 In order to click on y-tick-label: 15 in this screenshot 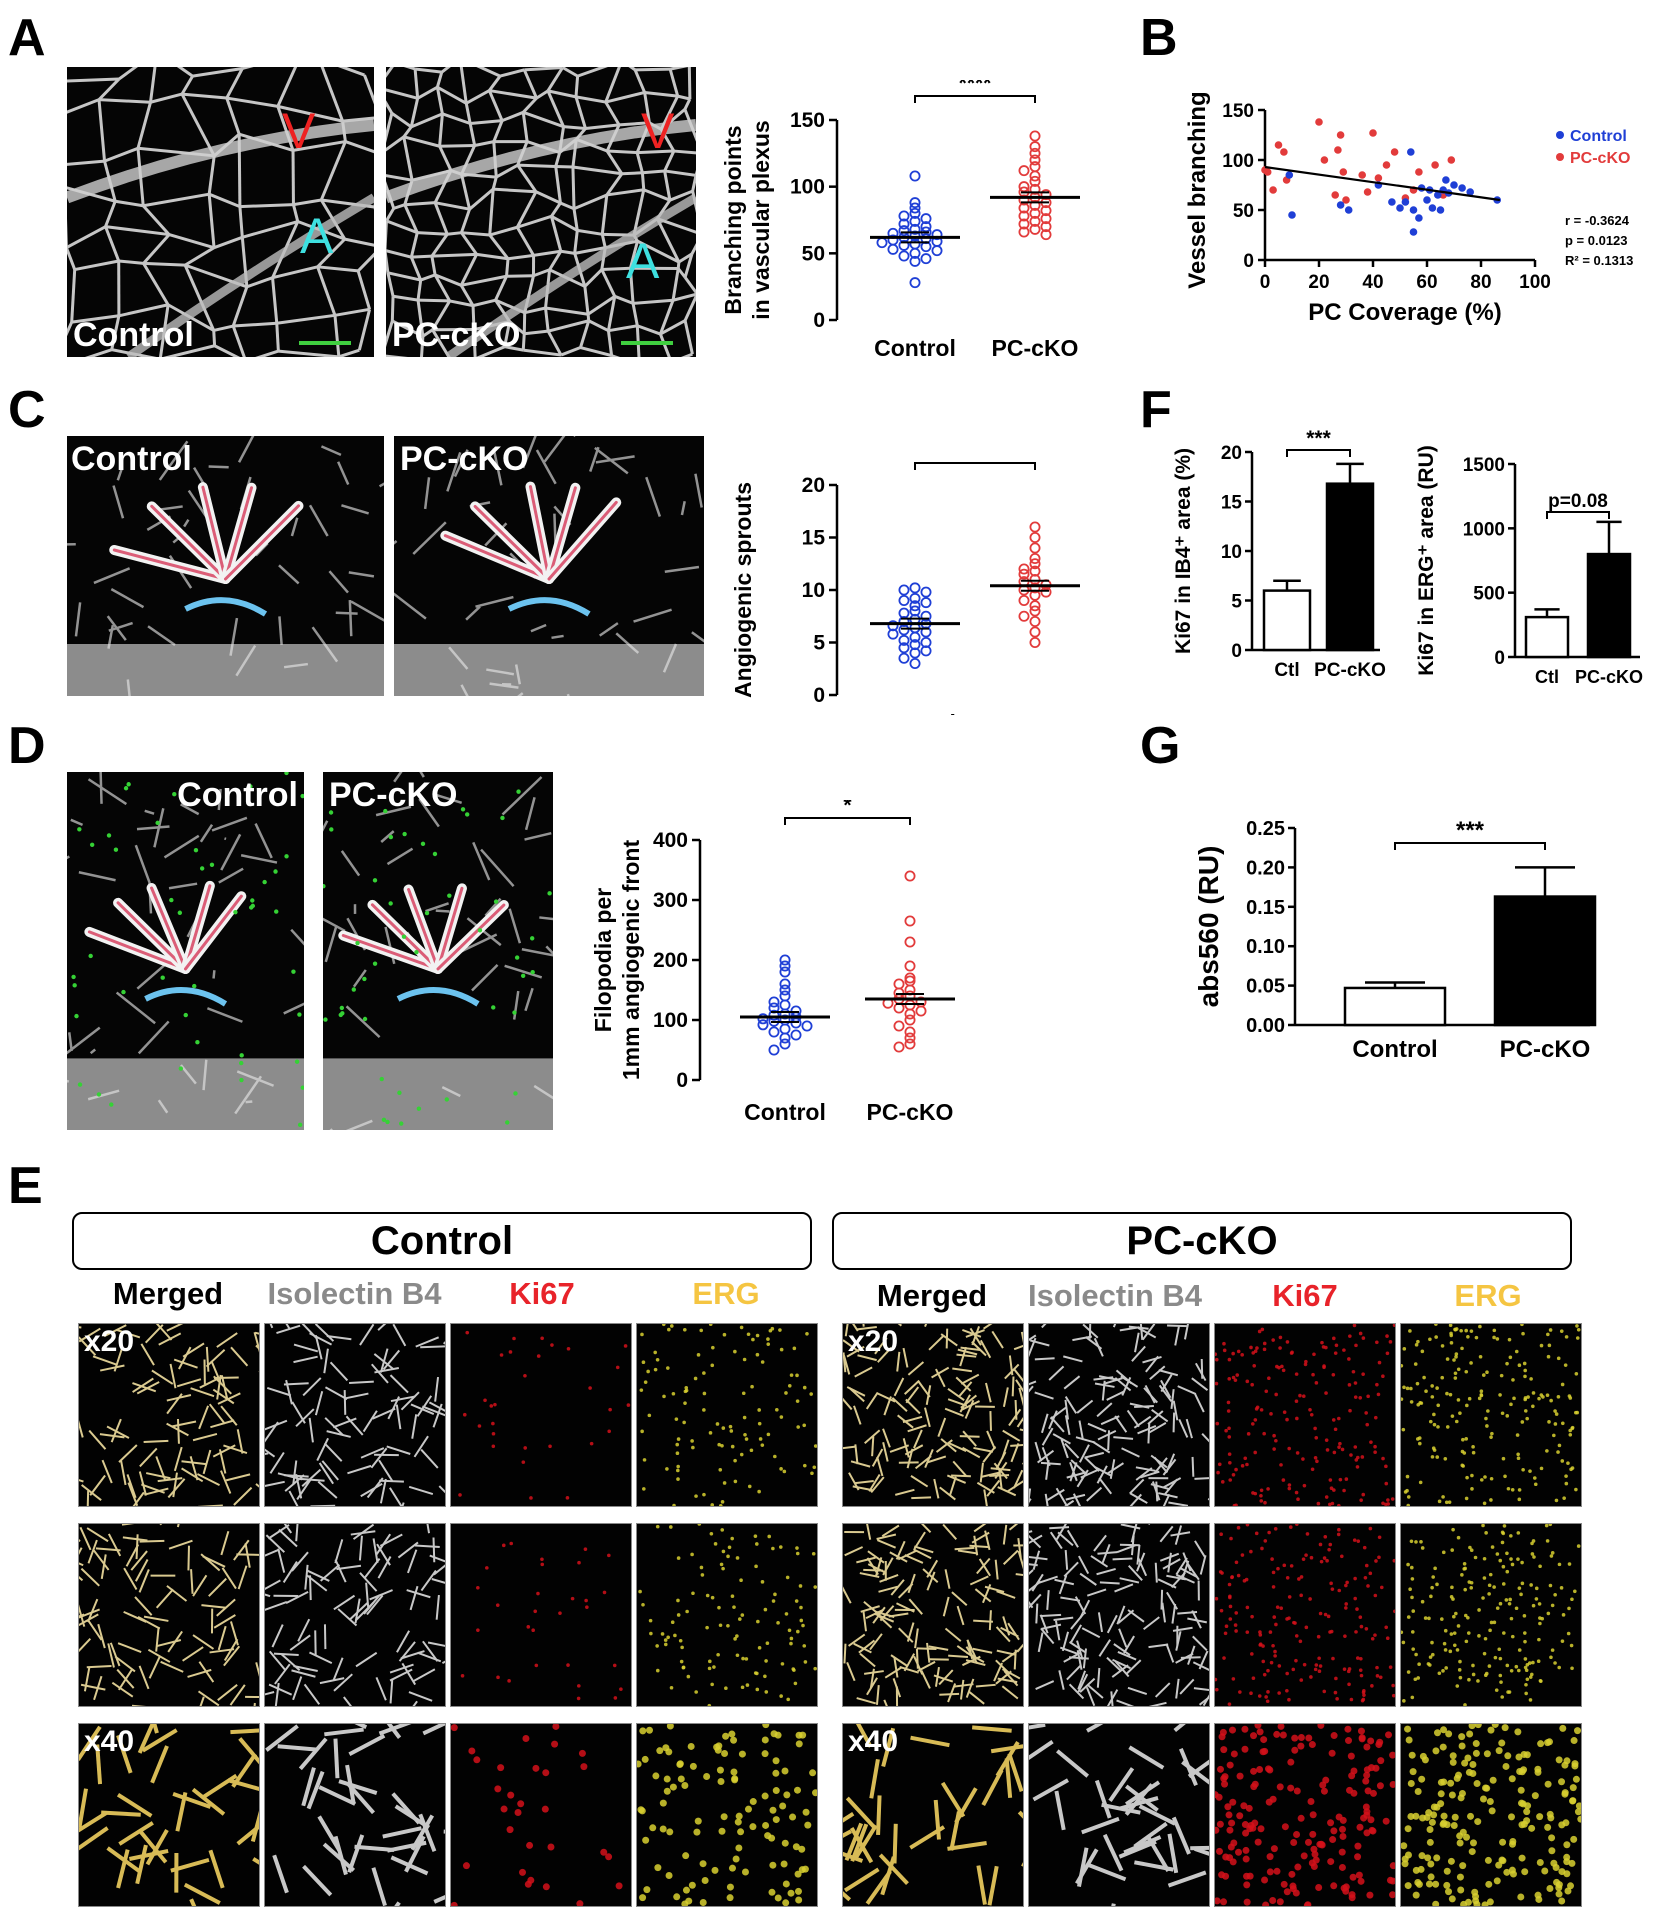, I will do `click(814, 538)`.